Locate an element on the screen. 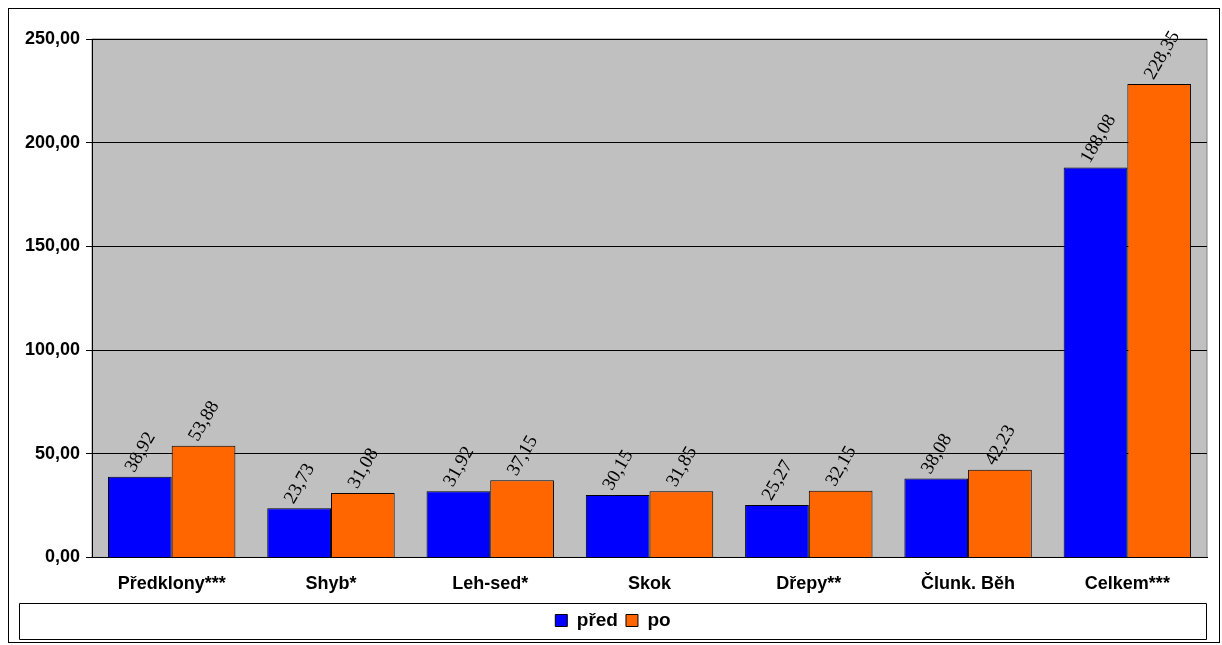 This screenshot has height=645, width=1222. y-tick-label: 200,00 is located at coordinates (52, 141).